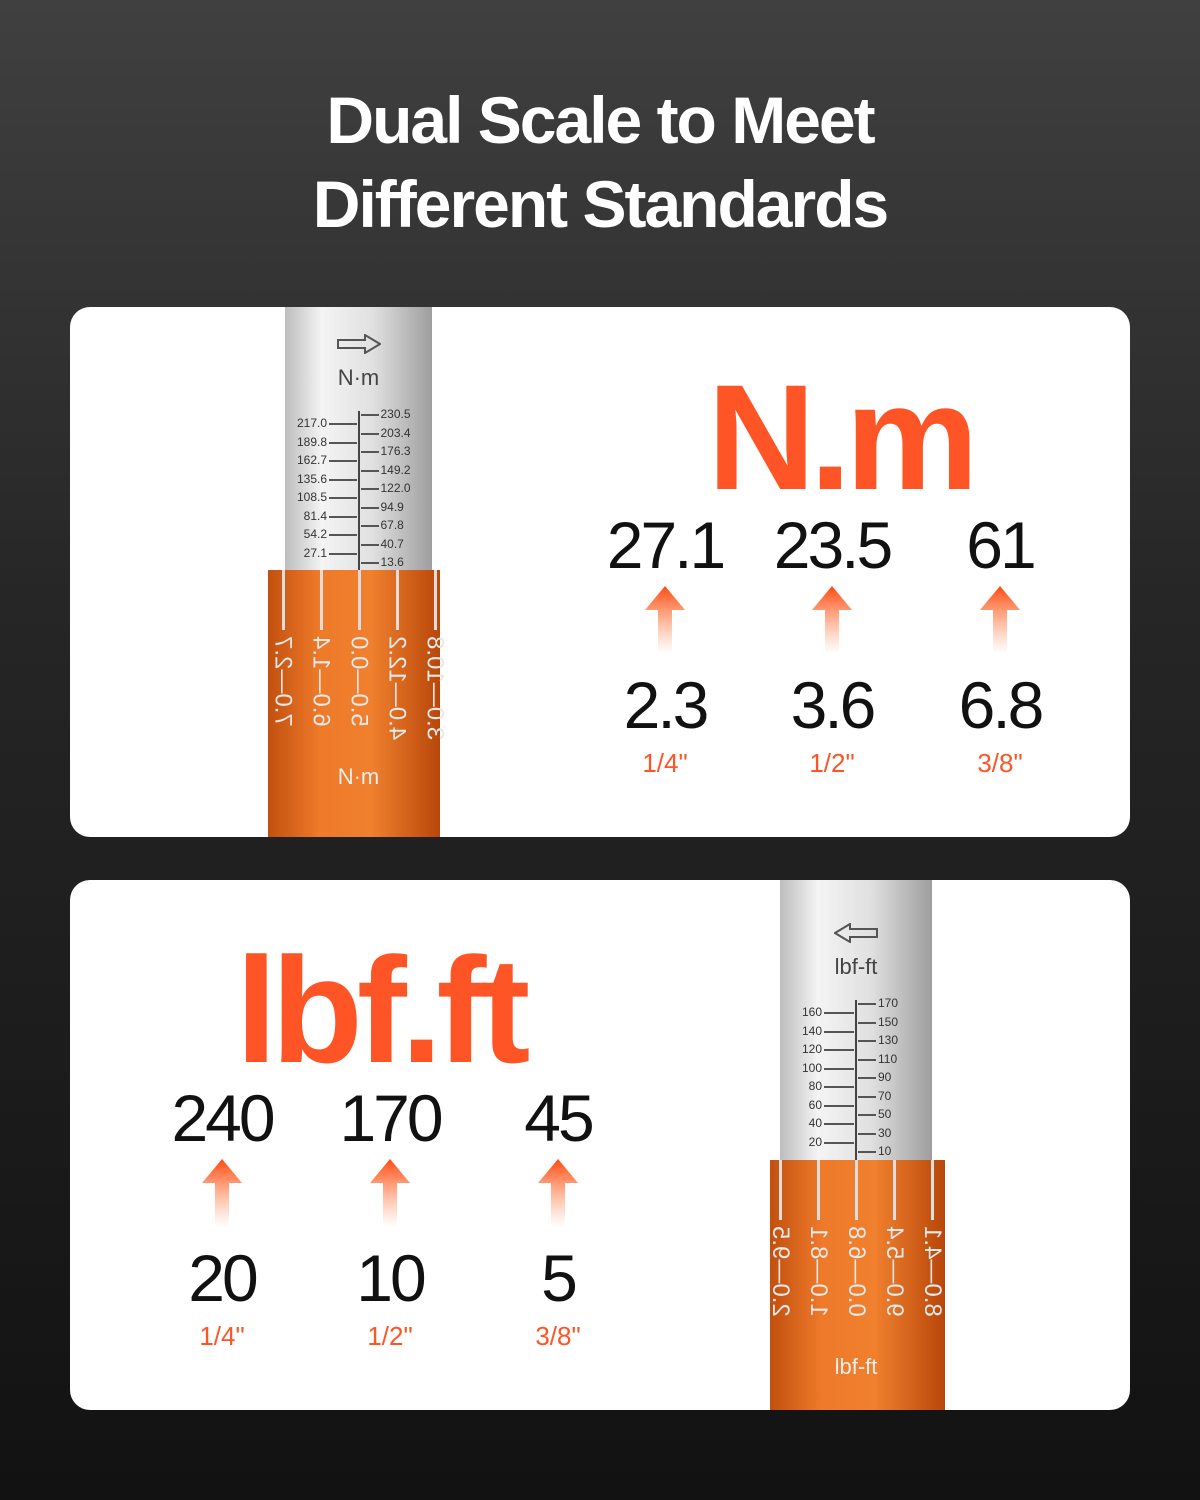 The width and height of the screenshot is (1200, 1500). Describe the element at coordinates (315, 552) in the screenshot. I see `scale-label-left: 27.1` at that location.